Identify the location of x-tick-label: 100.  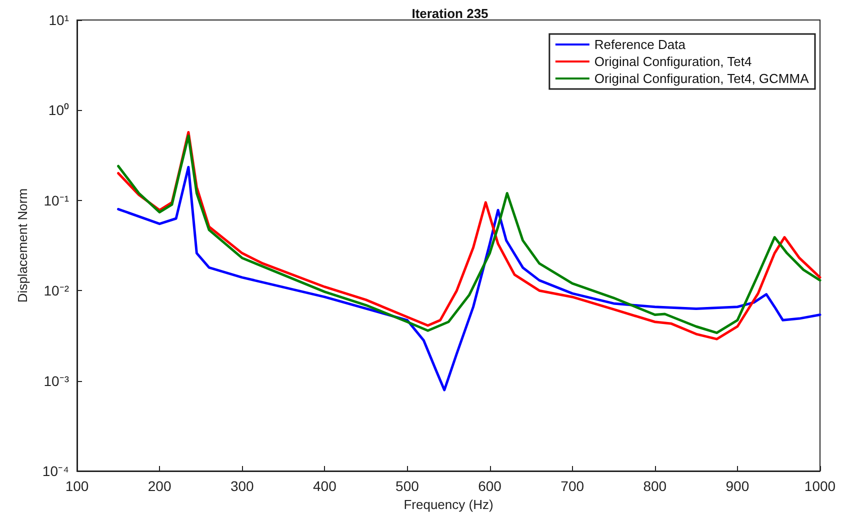
(77, 486).